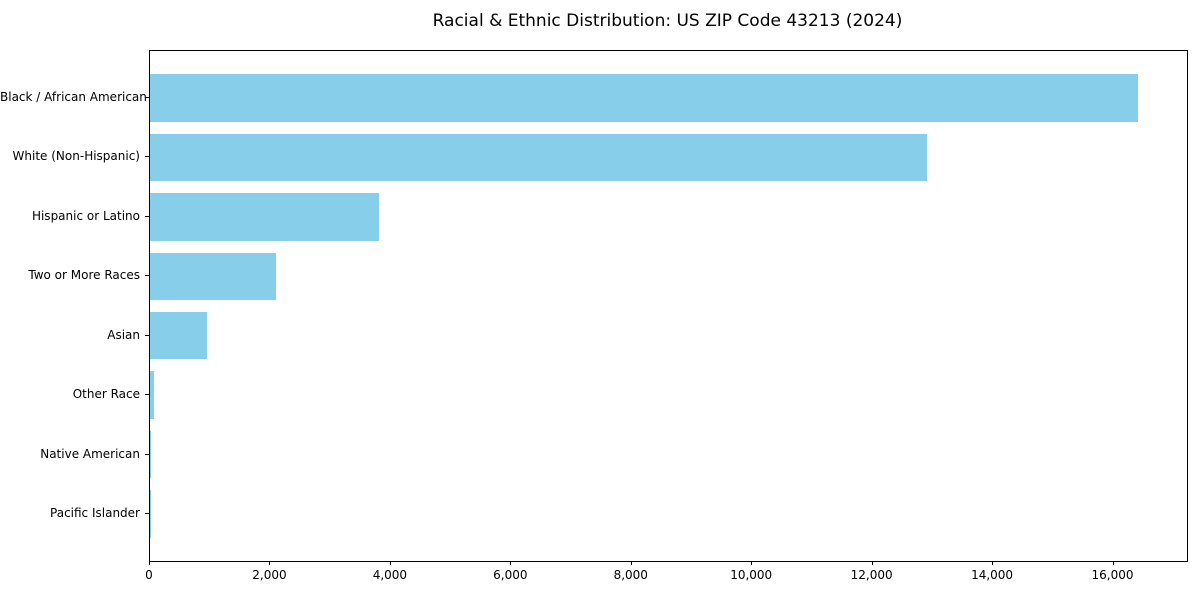  I want to click on x-tick-label: 2,000, so click(269, 575).